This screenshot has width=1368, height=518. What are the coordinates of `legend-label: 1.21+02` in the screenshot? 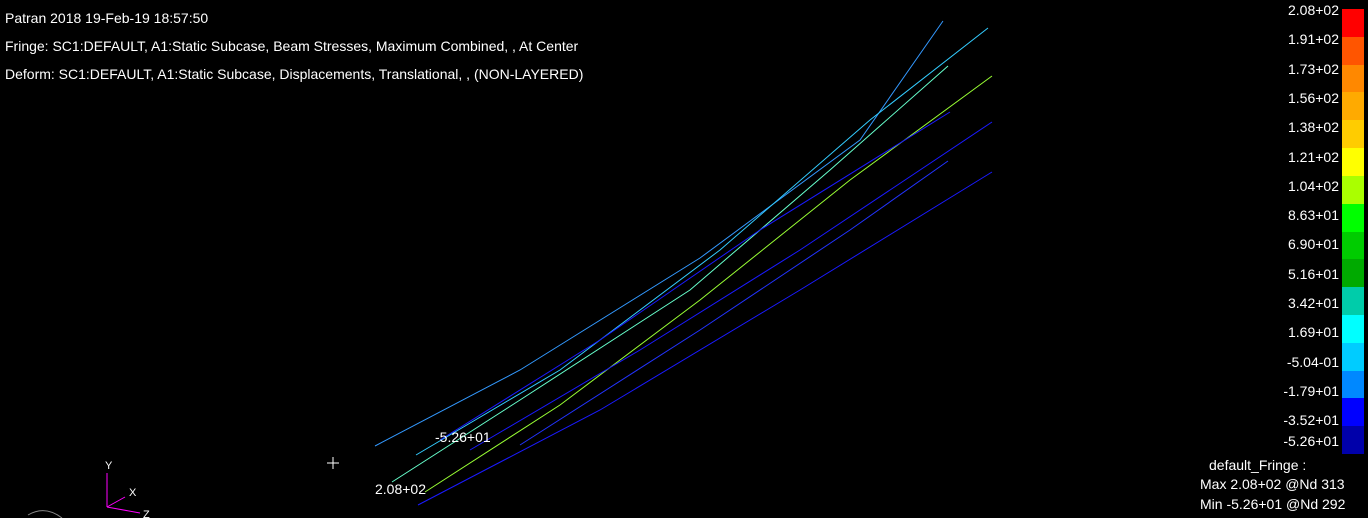 It's located at (1313, 156).